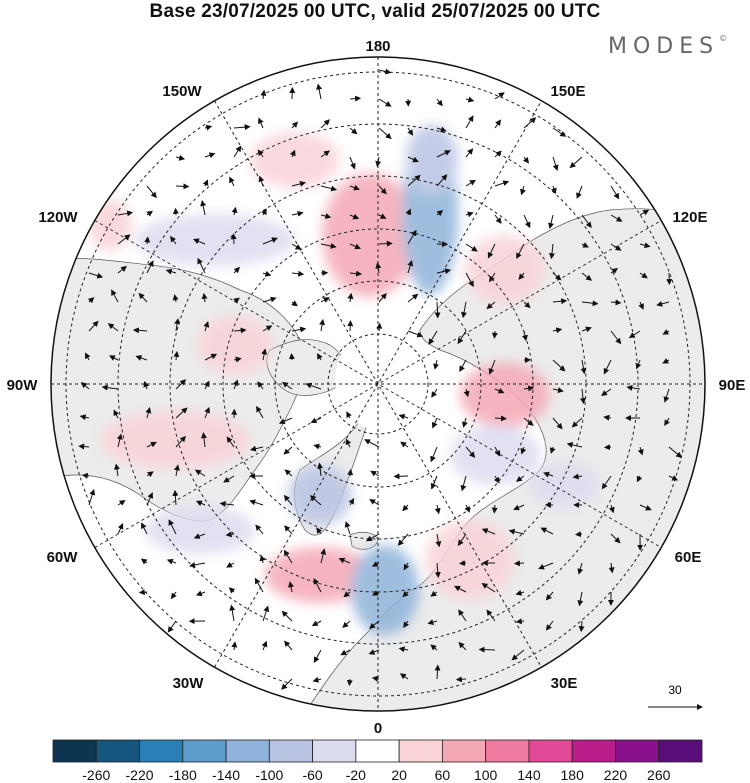  I want to click on colorbar-label: 220, so click(616, 775).